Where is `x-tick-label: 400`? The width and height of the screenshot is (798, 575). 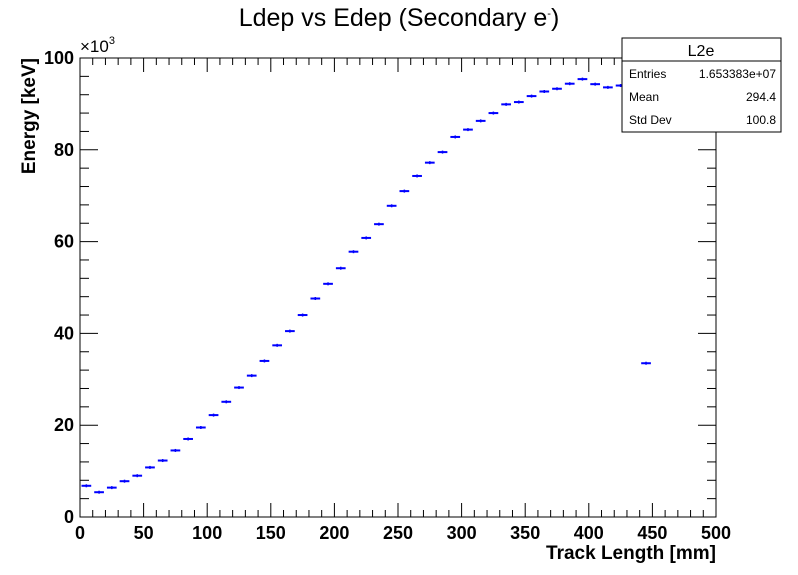
x-tick-label: 400 is located at coordinates (589, 533).